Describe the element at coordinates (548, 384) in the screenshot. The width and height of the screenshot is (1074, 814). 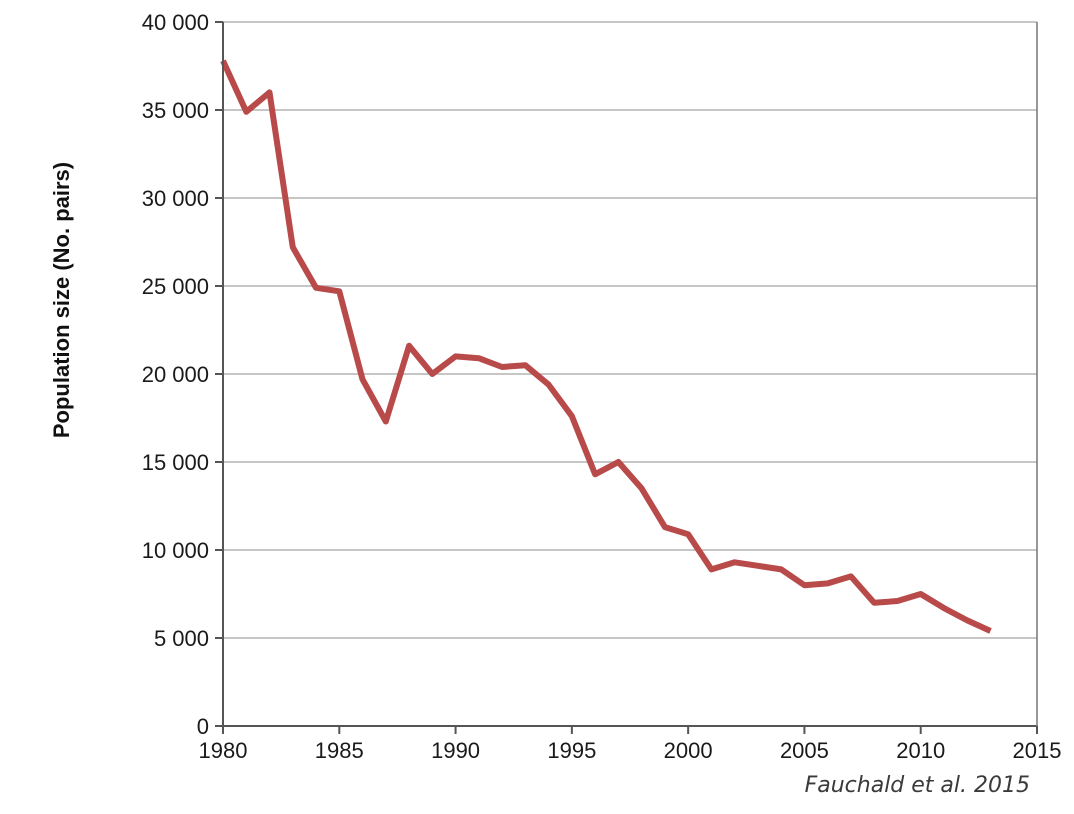
I see `data-point-1994` at that location.